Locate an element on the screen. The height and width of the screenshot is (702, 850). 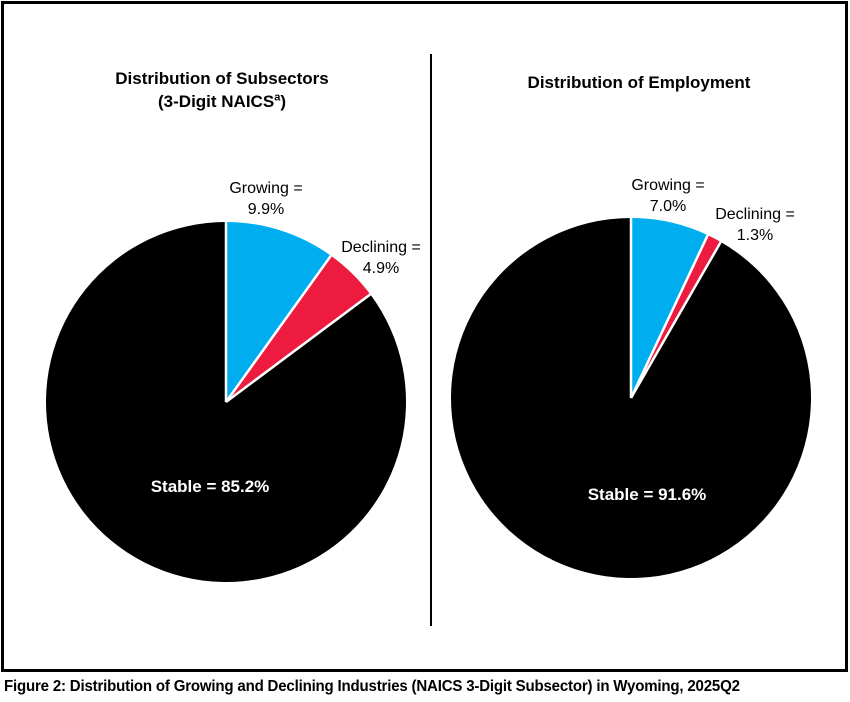
pie-slice-declining is located at coordinates (298, 328).